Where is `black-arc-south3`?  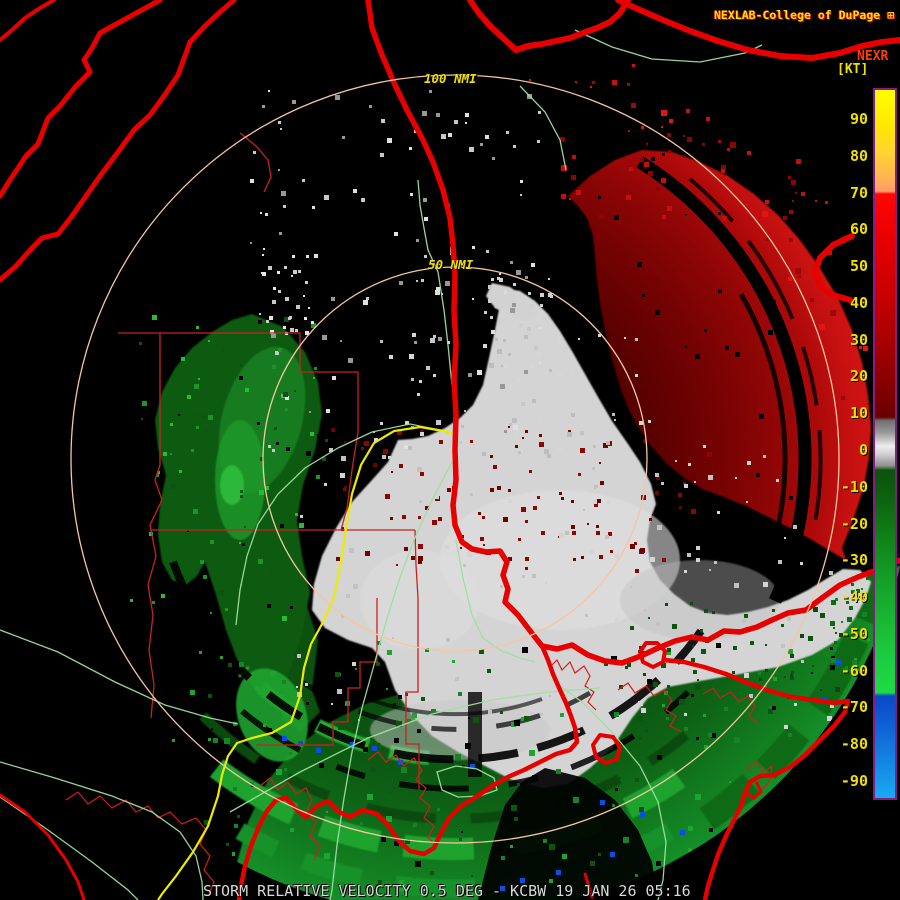 black-arc-south3 is located at coordinates (435, 698).